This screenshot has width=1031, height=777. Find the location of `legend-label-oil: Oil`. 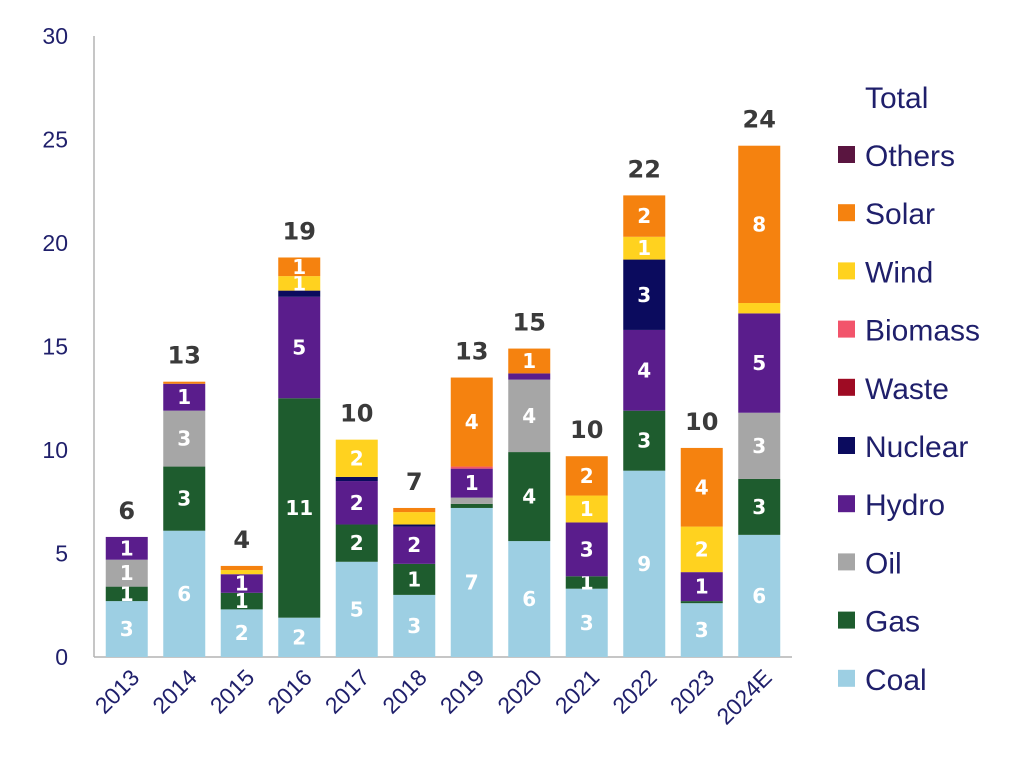

legend-label-oil: Oil is located at coordinates (883, 563).